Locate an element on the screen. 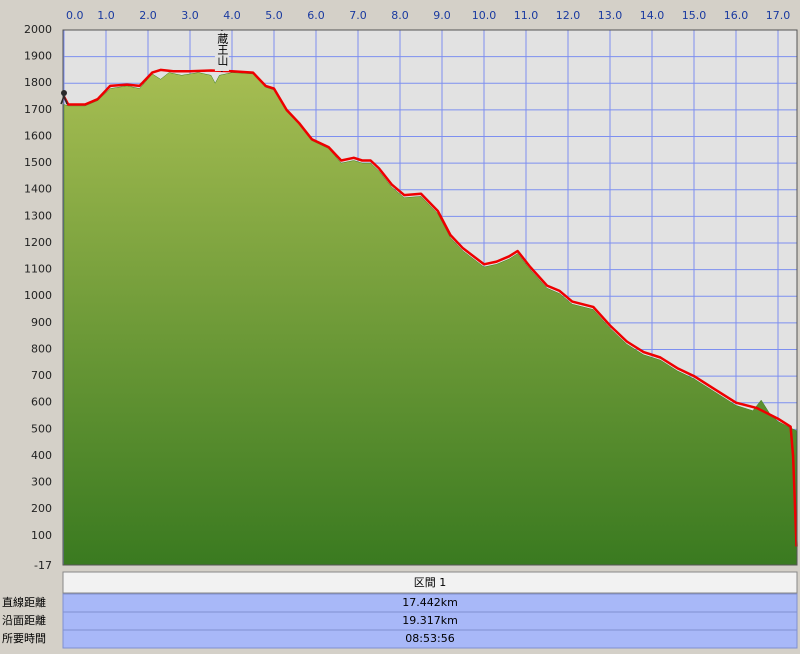 The width and height of the screenshot is (800, 654). y-tick-label: 1100 is located at coordinates (38, 269).